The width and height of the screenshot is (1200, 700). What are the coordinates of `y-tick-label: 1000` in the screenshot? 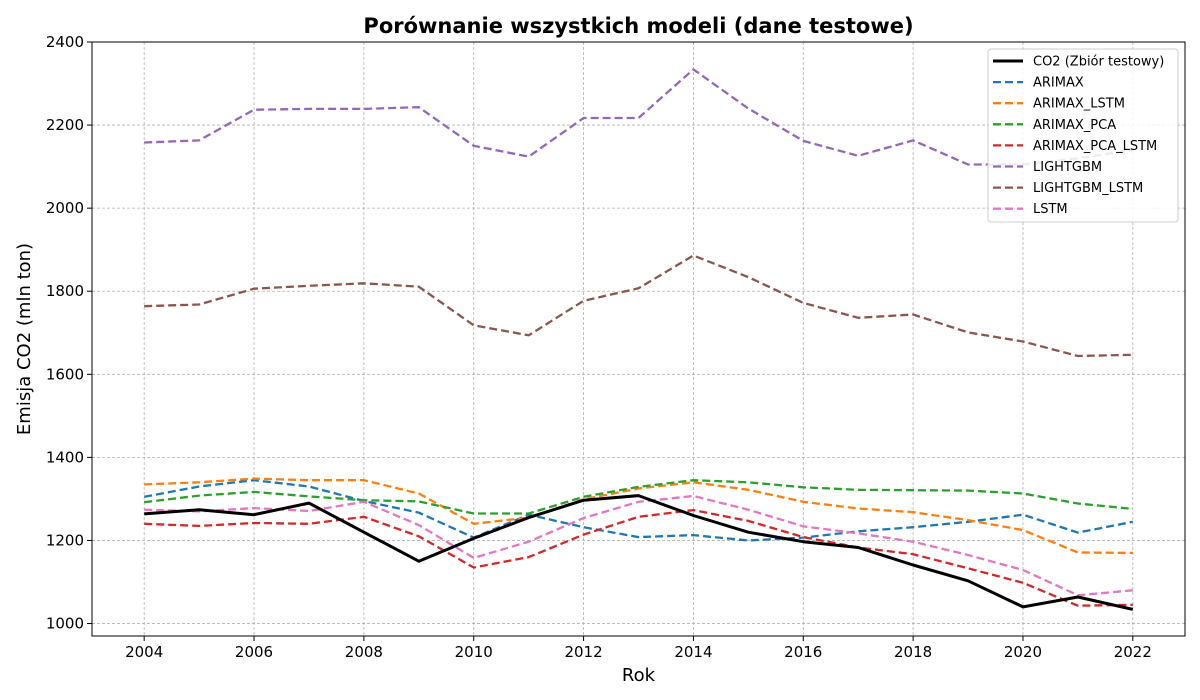 It's located at (65, 624).